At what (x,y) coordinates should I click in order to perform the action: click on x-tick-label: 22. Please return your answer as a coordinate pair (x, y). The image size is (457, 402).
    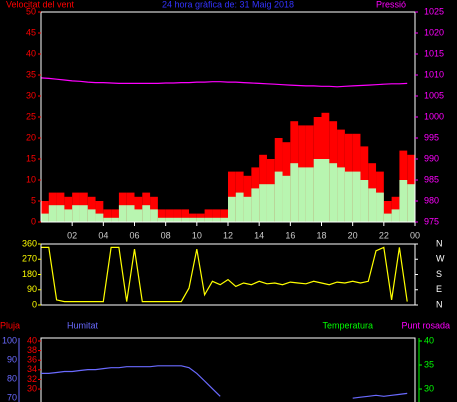
    Looking at the image, I should click on (384, 235).